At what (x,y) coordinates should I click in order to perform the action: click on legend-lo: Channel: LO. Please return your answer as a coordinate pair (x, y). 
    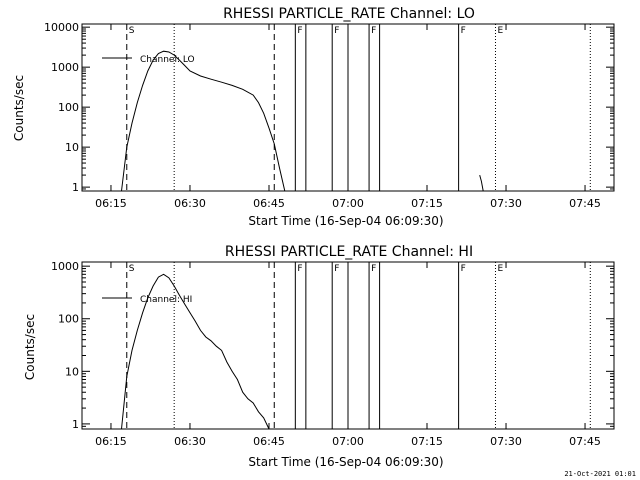
    Looking at the image, I should click on (148, 60).